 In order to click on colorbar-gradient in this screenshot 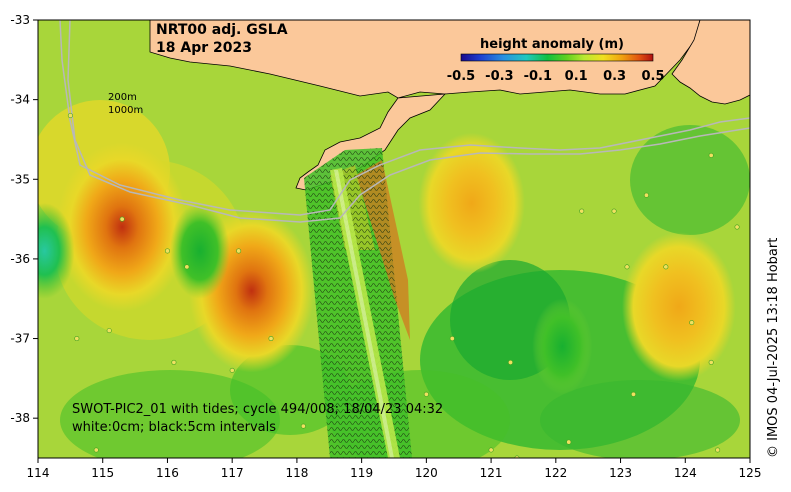, I will do `click(557, 57)`.